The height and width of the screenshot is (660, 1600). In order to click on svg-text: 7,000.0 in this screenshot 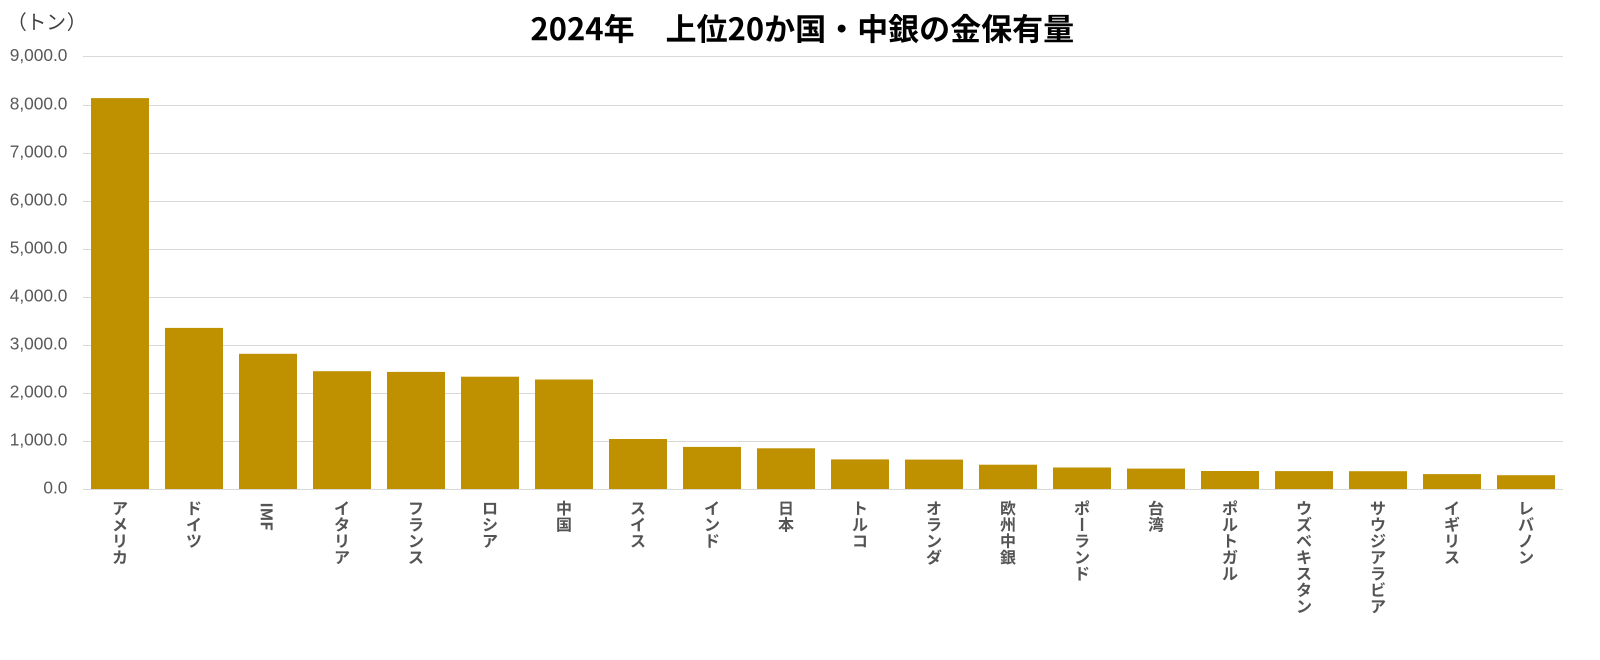, I will do `click(39, 151)`.